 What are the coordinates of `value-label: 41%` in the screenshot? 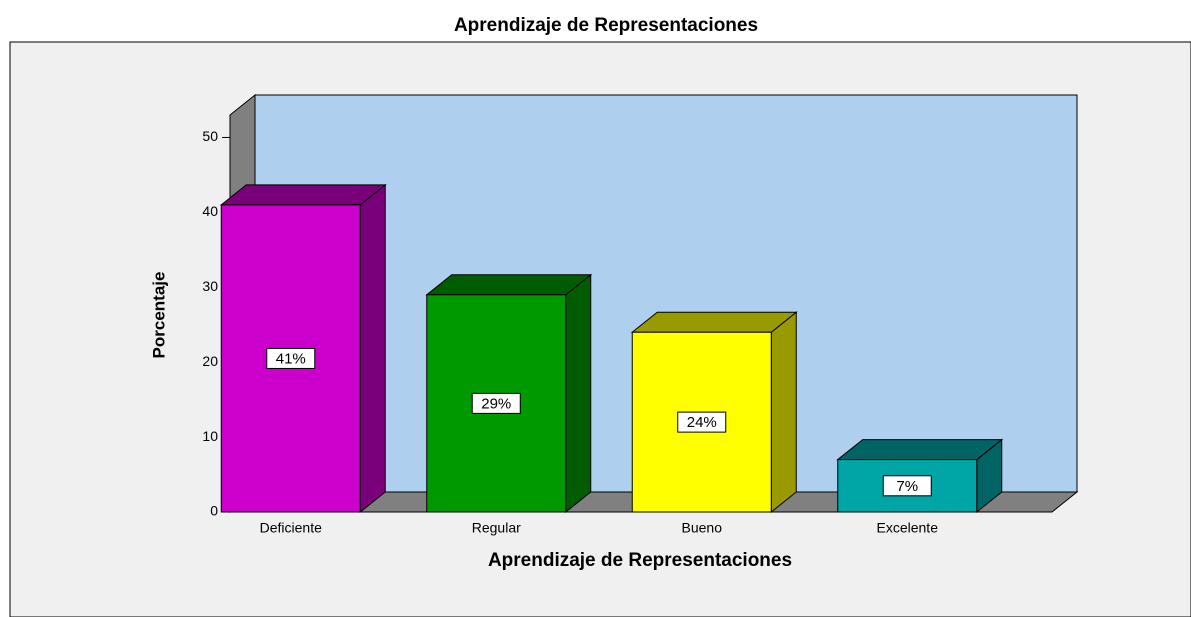 It's located at (291, 358).